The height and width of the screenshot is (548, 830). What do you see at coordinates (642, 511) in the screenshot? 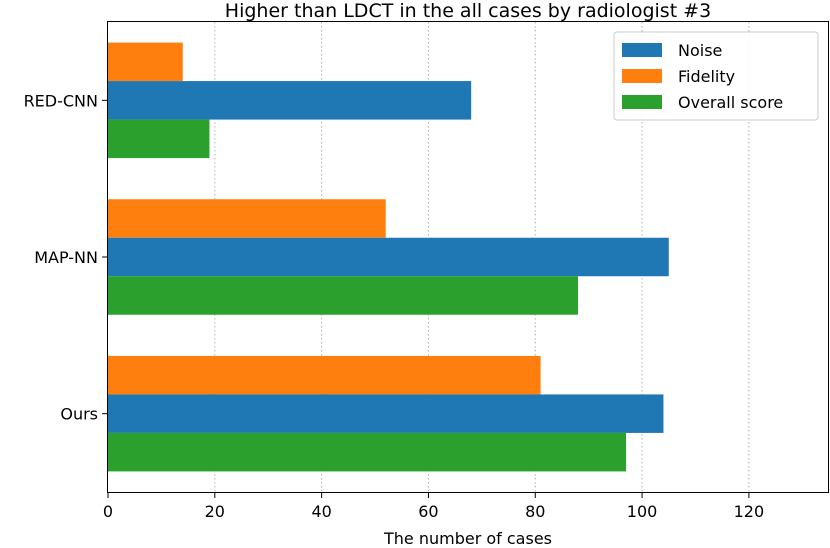
I see `x-tick-label: 100` at bounding box center [642, 511].